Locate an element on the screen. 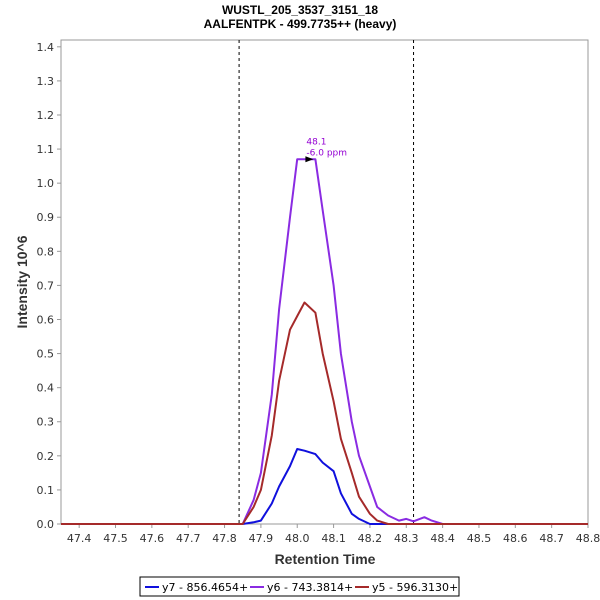 The image size is (600, 600). x-axis-label: Retention Time is located at coordinates (325, 559).